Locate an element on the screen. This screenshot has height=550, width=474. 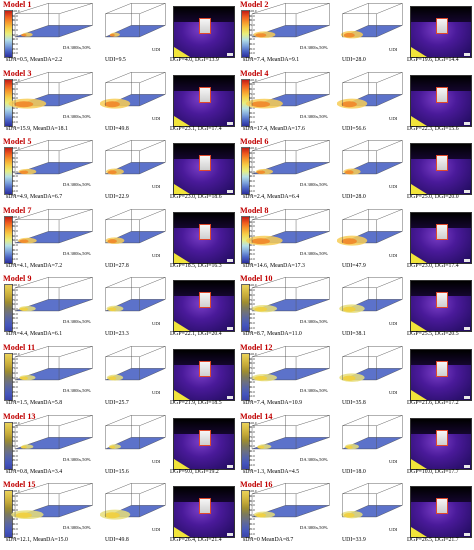
model-title: Model 1 is located at coordinates (17, 4).